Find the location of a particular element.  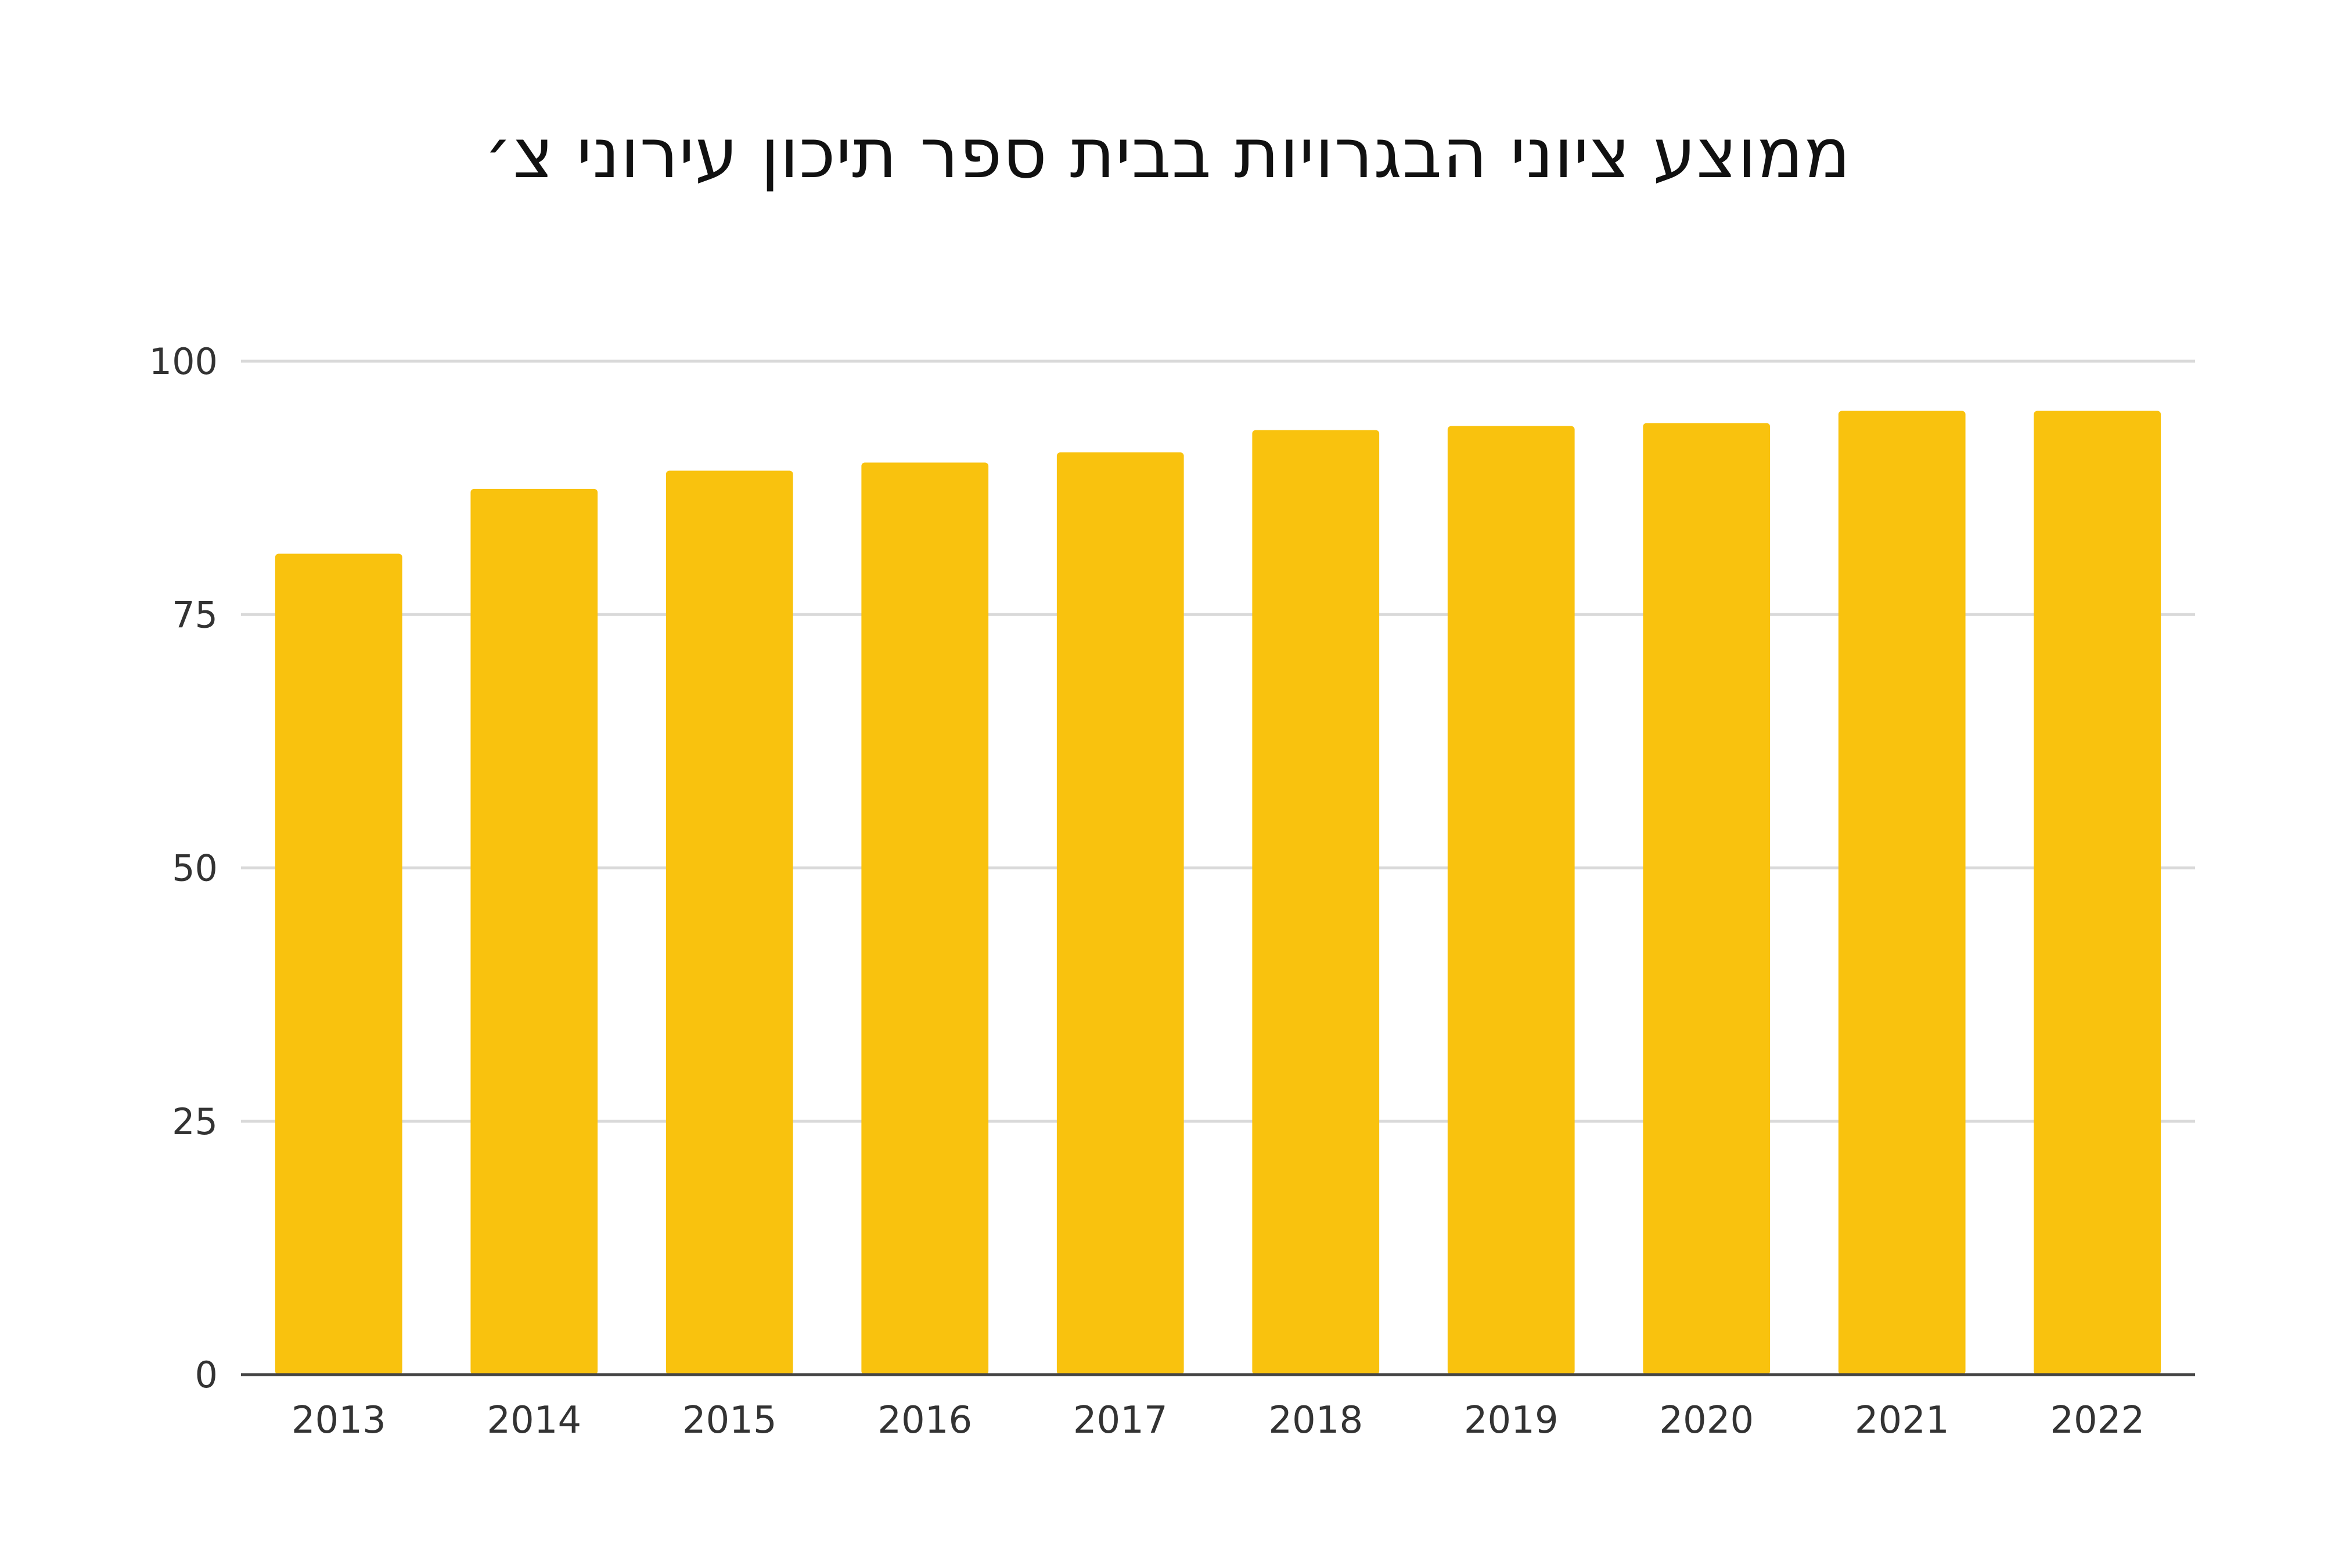

x-axis-ticks: 2013 2014 2015 2016 2017 2018 2019 2020 2021 2022 is located at coordinates (1218, 1420).